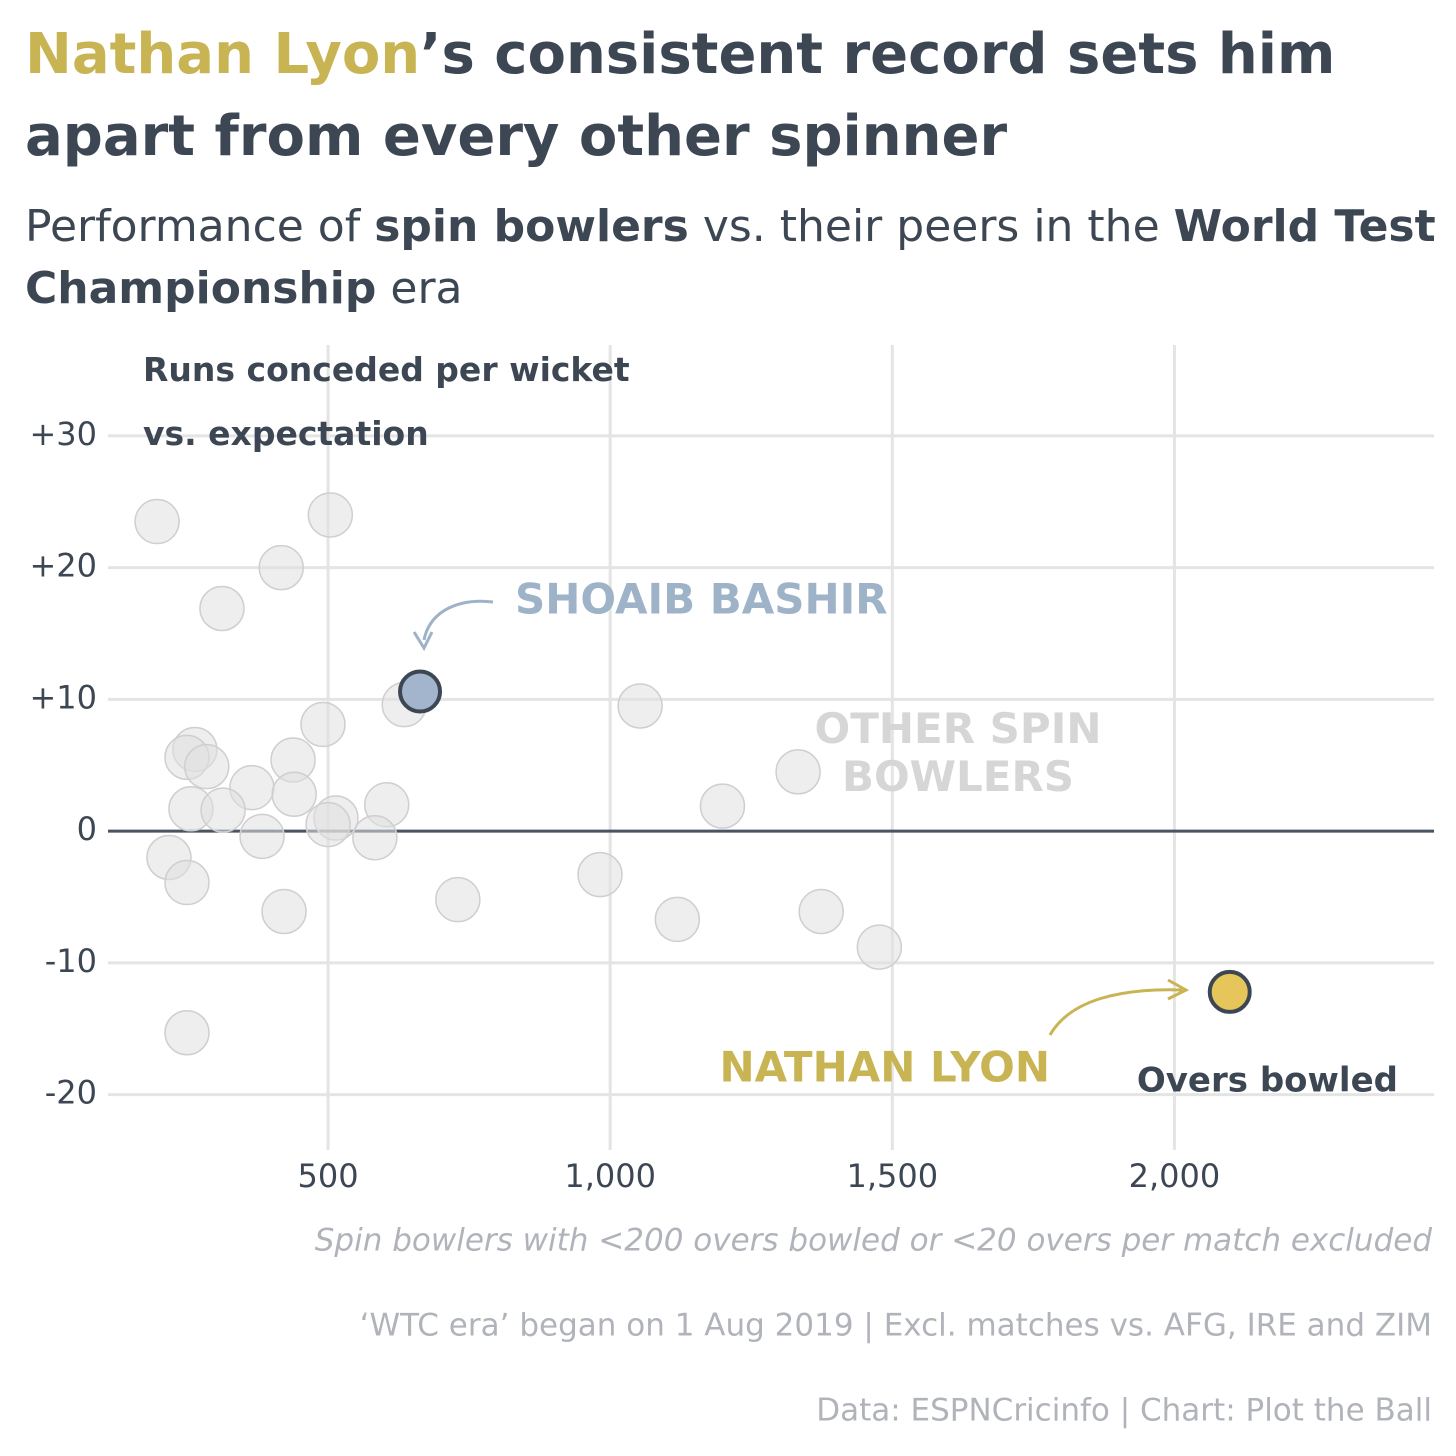 The image size is (1456, 1456). What do you see at coordinates (63, 697) in the screenshot?
I see `y-tick-label: +10` at bounding box center [63, 697].